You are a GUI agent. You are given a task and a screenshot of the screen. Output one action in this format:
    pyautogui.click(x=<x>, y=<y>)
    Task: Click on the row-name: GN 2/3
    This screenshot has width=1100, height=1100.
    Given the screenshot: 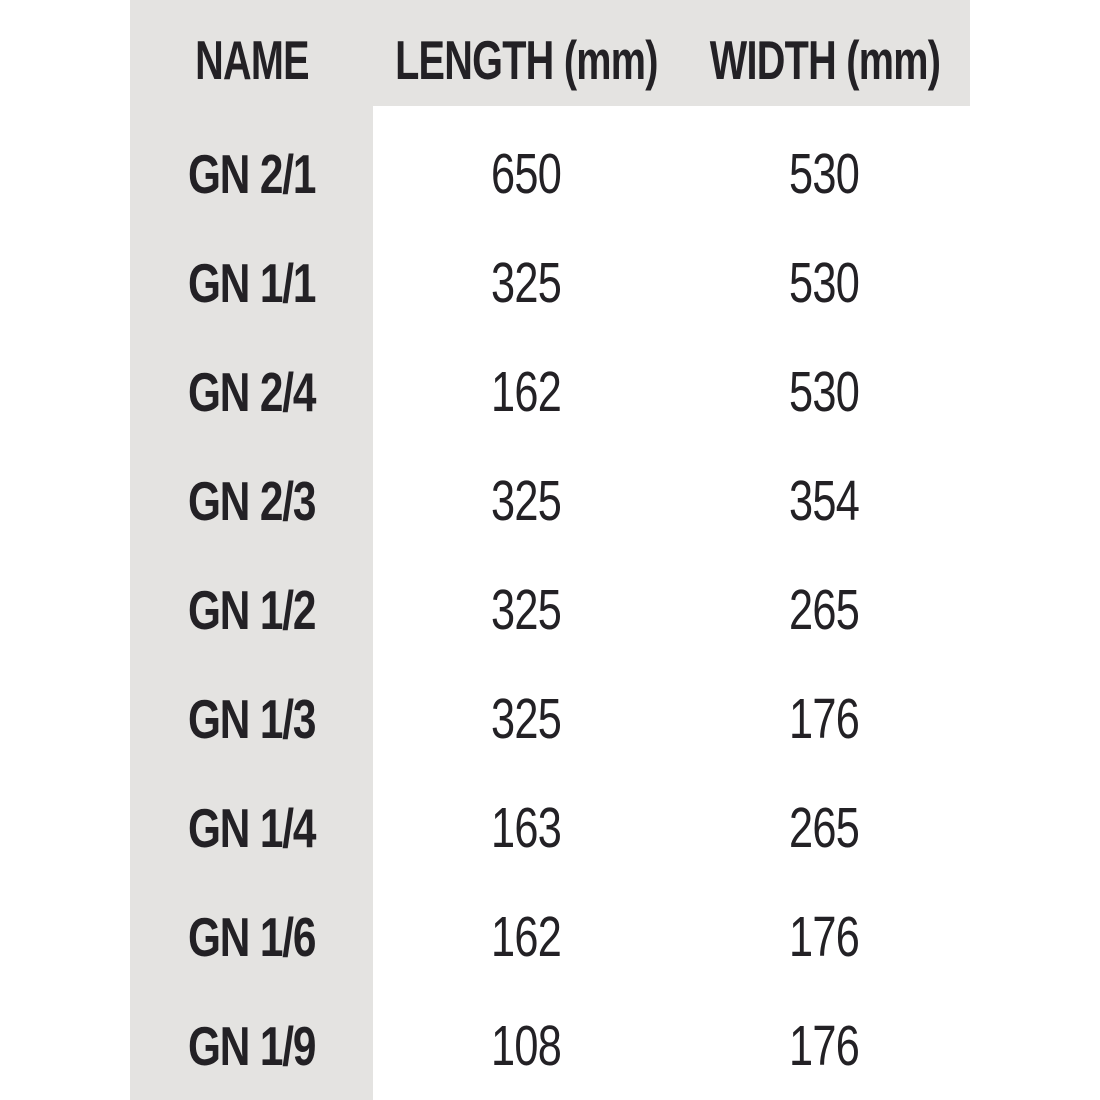 What is the action you would take?
    pyautogui.click(x=251, y=501)
    